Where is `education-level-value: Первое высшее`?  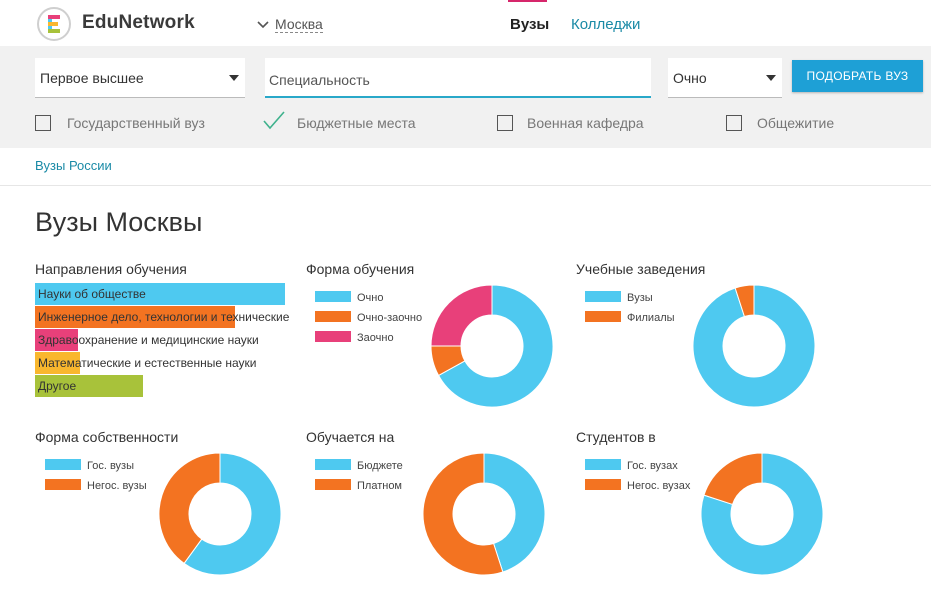 education-level-value: Первое высшее is located at coordinates (92, 78).